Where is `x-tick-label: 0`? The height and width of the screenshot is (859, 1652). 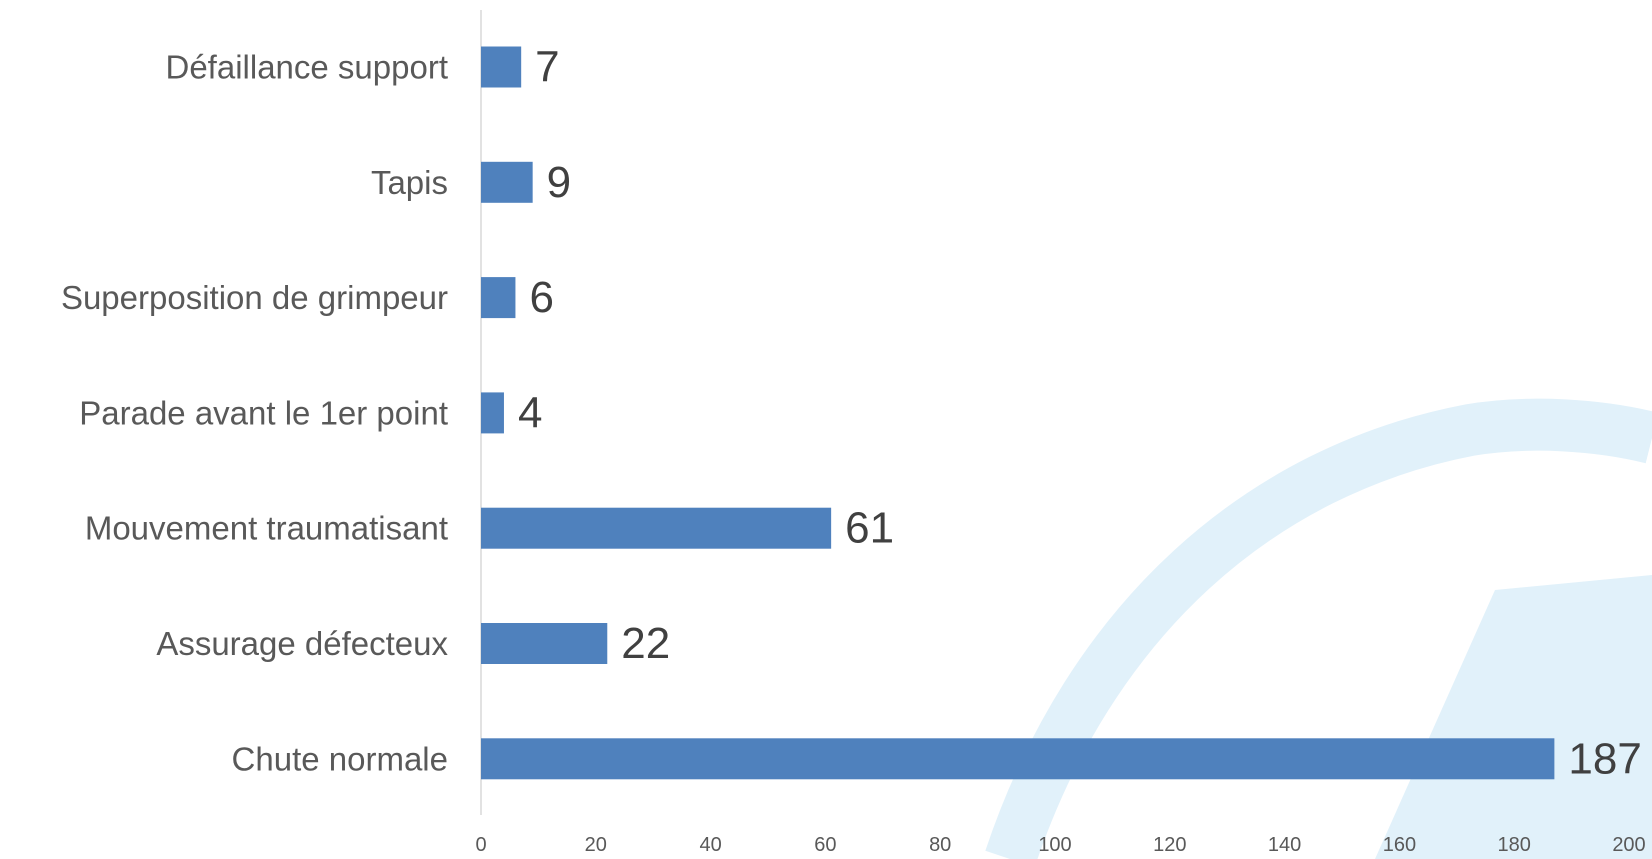
x-tick-label: 0 is located at coordinates (480, 845).